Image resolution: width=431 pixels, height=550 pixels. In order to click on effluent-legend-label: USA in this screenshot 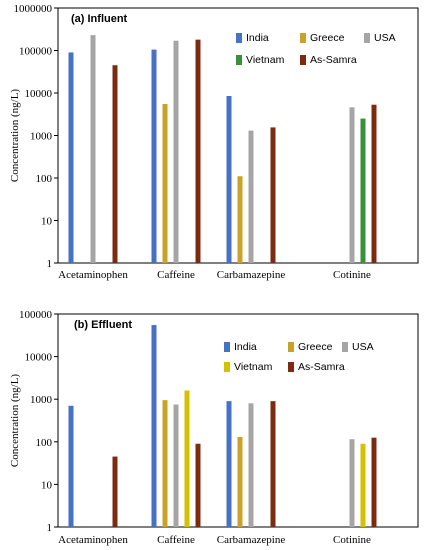, I will do `click(363, 347)`.